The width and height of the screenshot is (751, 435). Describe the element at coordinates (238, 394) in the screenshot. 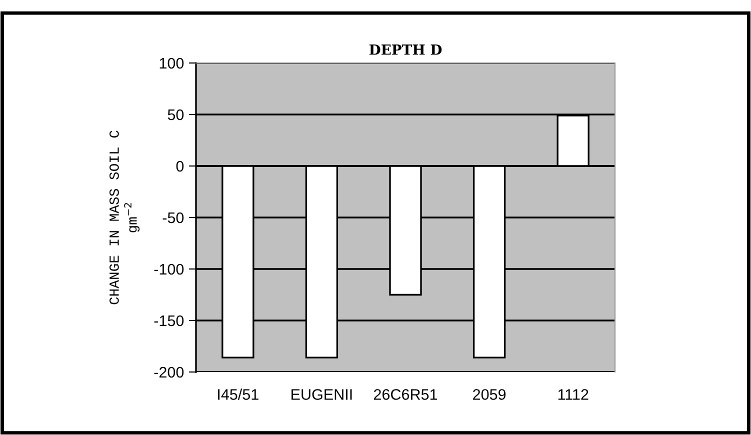

I see `x-tick-label: I45/51` at that location.